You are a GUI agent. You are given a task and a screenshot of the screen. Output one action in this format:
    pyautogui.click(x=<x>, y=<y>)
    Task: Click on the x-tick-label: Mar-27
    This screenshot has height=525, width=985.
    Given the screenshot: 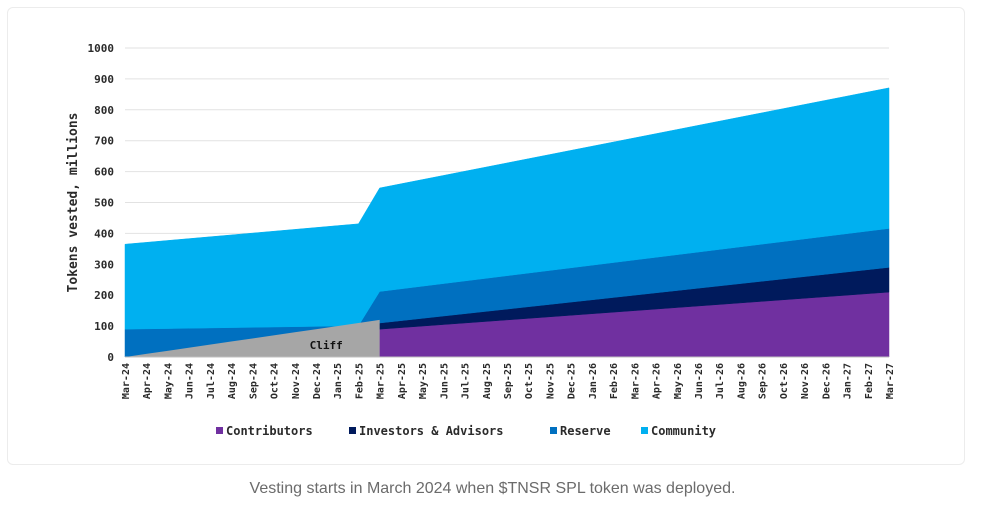 What is the action you would take?
    pyautogui.click(x=890, y=381)
    